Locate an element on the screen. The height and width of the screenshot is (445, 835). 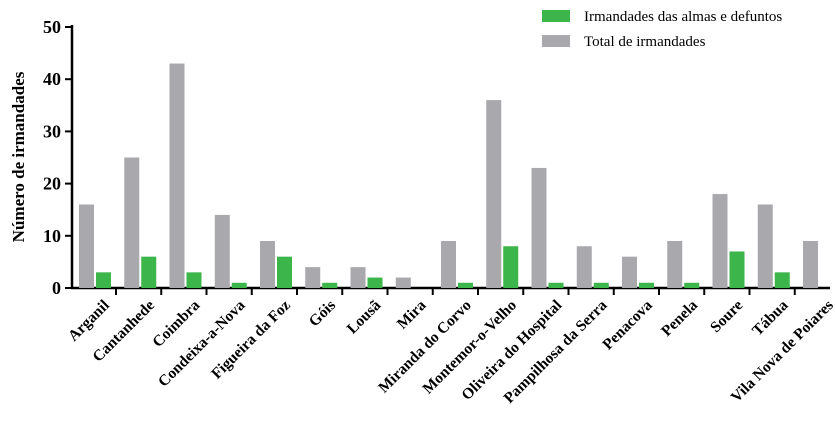
x-tick-label: Penela is located at coordinates (679, 318).